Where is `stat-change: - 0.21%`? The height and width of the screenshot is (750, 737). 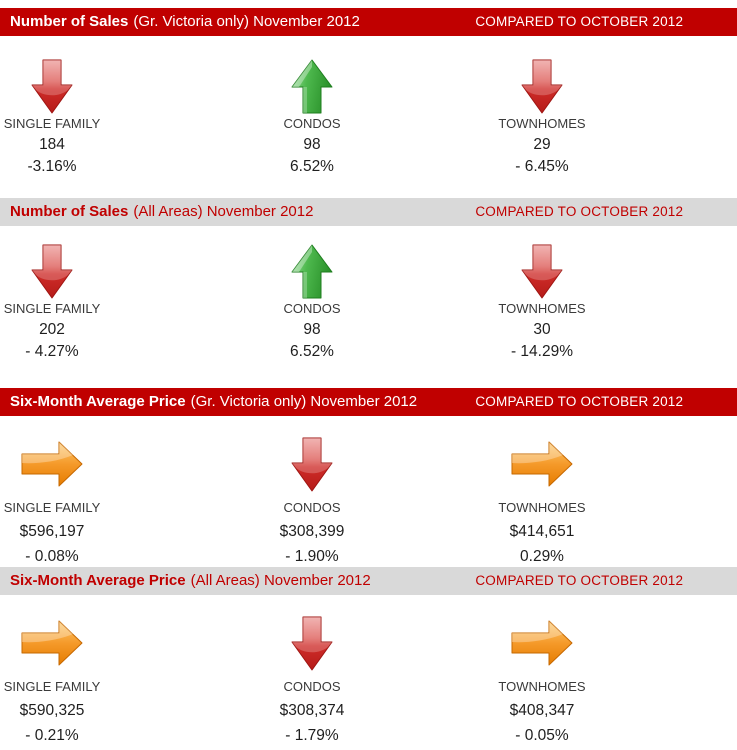
stat-change: - 0.21% is located at coordinates (52, 735).